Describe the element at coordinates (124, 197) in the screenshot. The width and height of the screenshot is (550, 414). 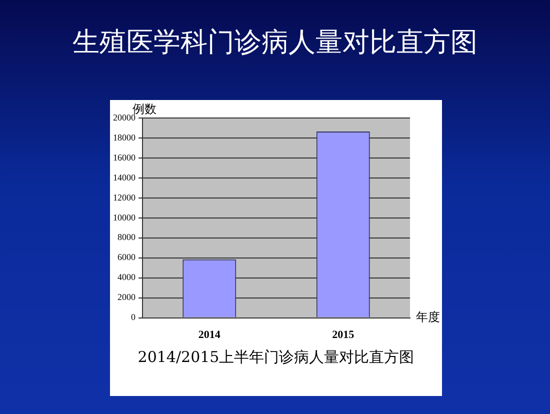
I see `y-tick-label: 12000` at that location.